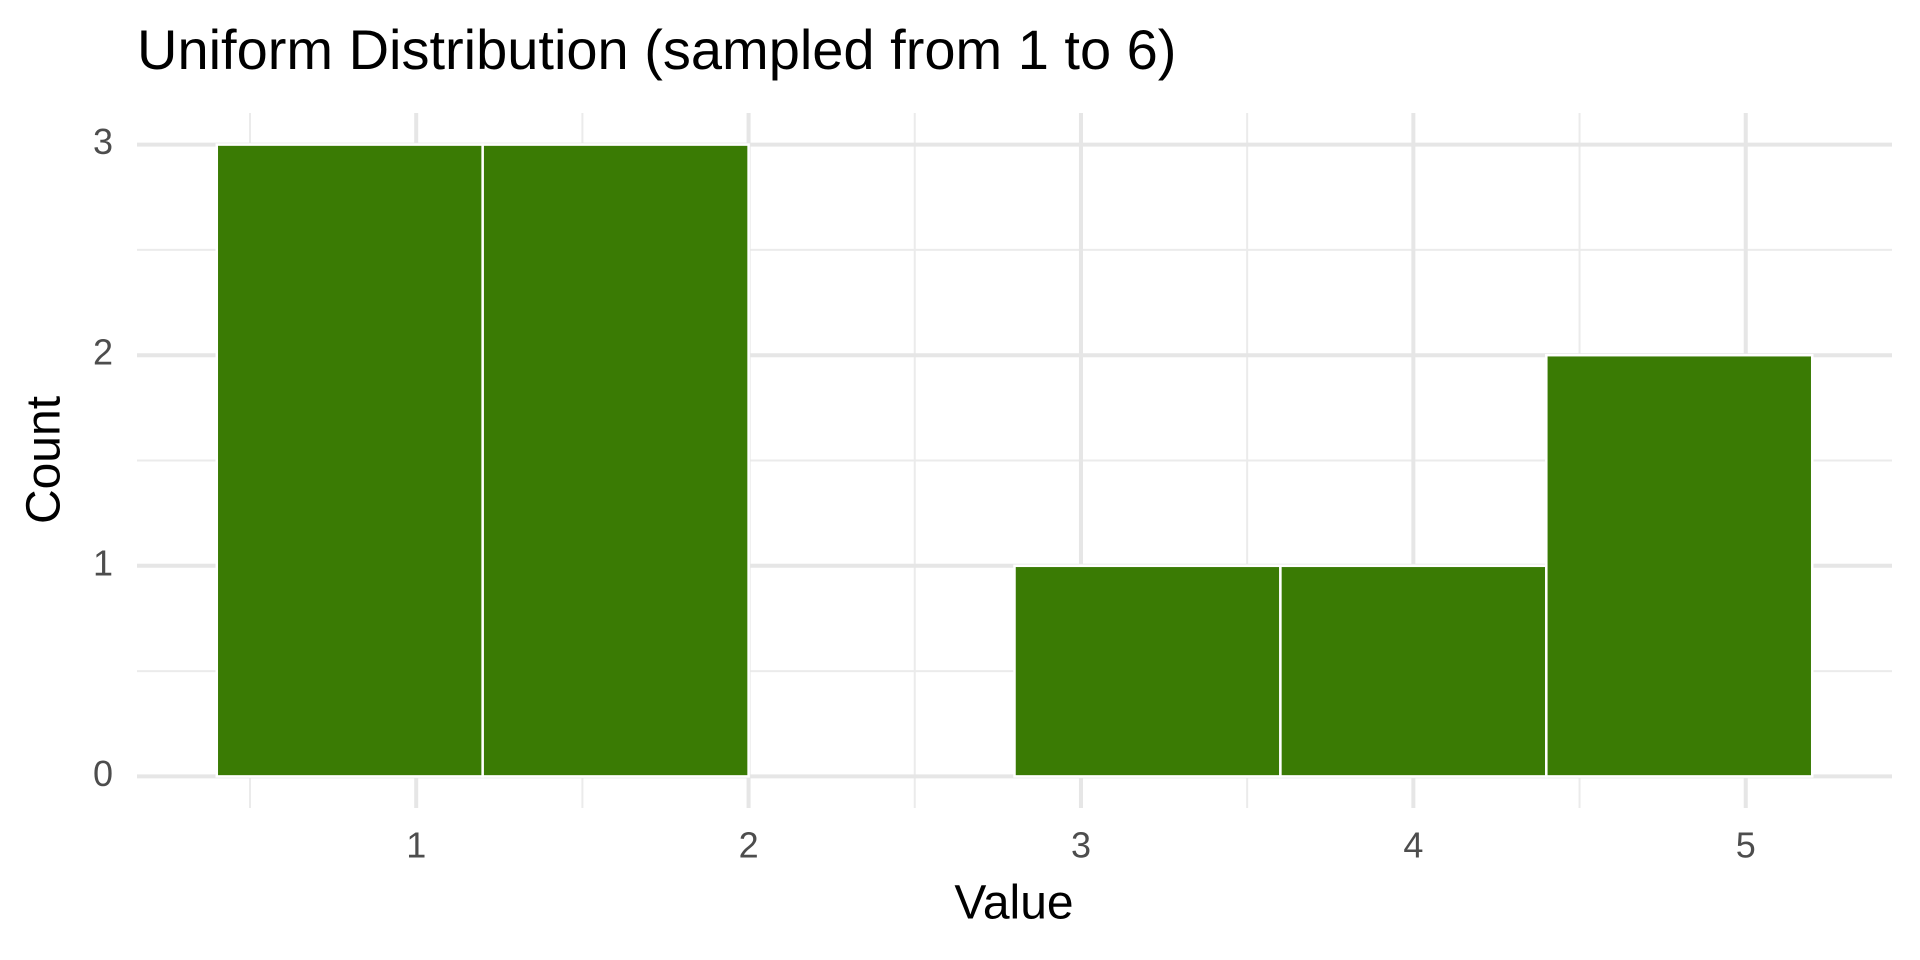 The width and height of the screenshot is (1920, 960). What do you see at coordinates (1746, 845) in the screenshot?
I see `x-tick-label: 5` at bounding box center [1746, 845].